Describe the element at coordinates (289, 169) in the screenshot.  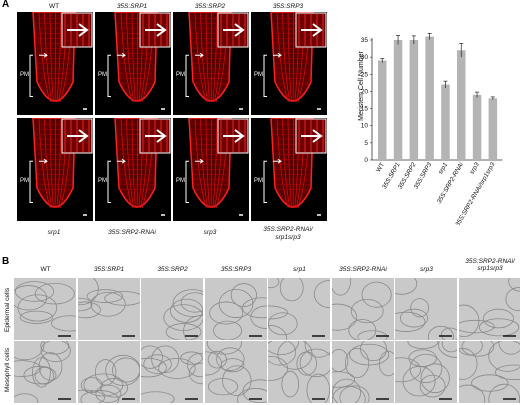
I see `bottom-root-image-4: PM` at that location.